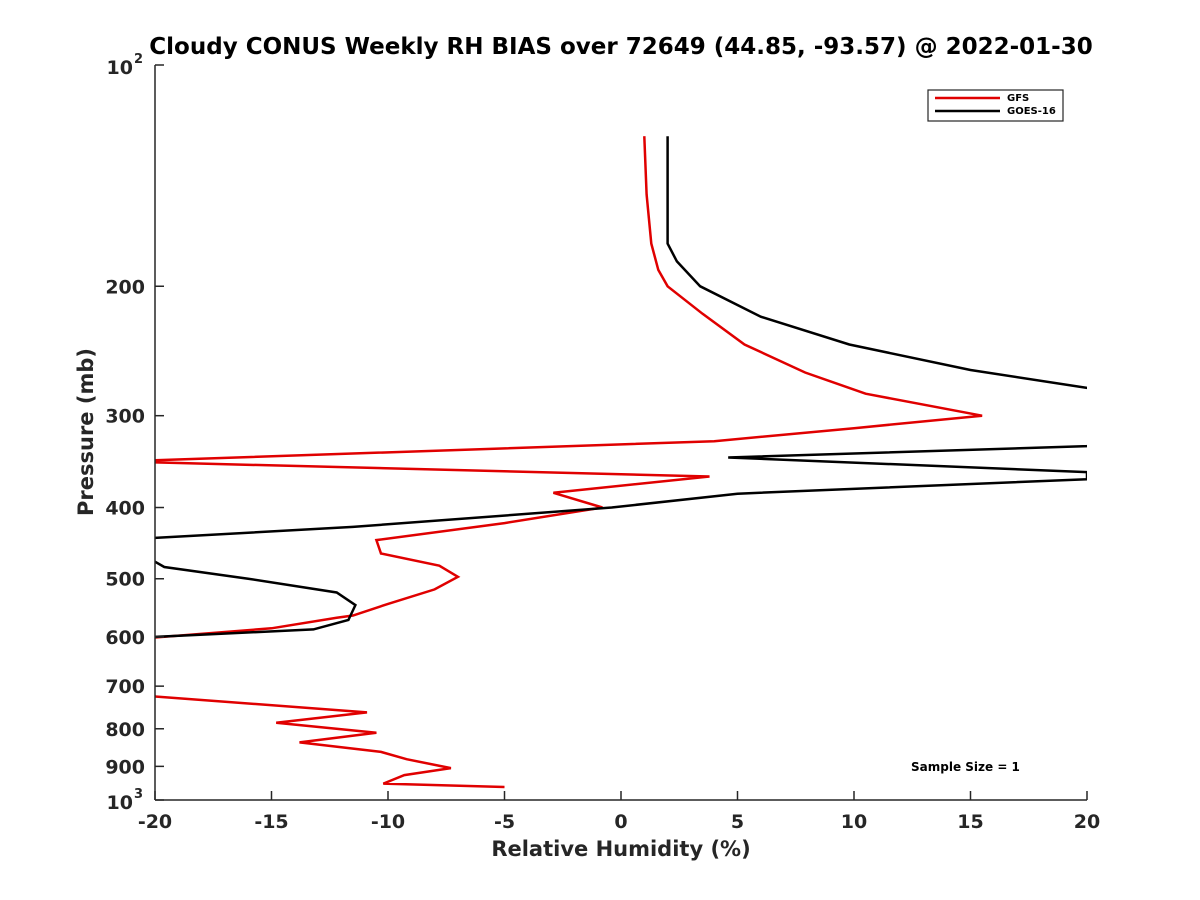  What do you see at coordinates (138, 59) in the screenshot?
I see `y-tick-label-exponent: 2` at bounding box center [138, 59].